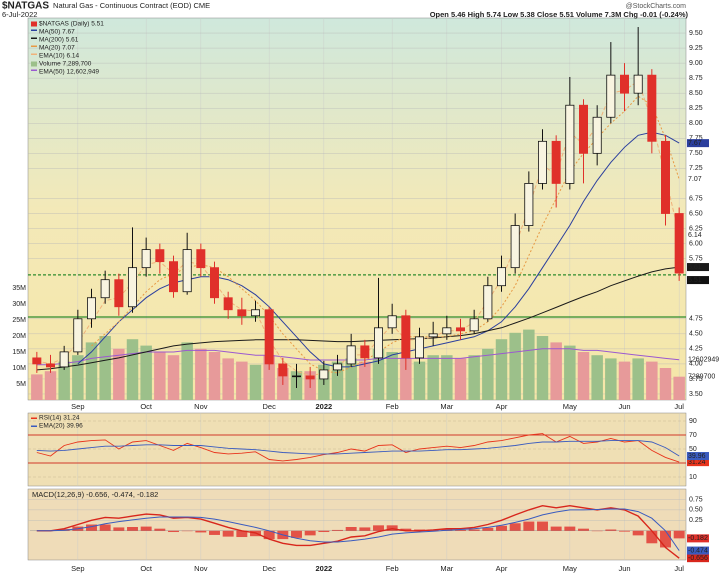 This screenshot has width=720, height=576. I want to click on date: 6-Jul-2022, so click(19, 14).